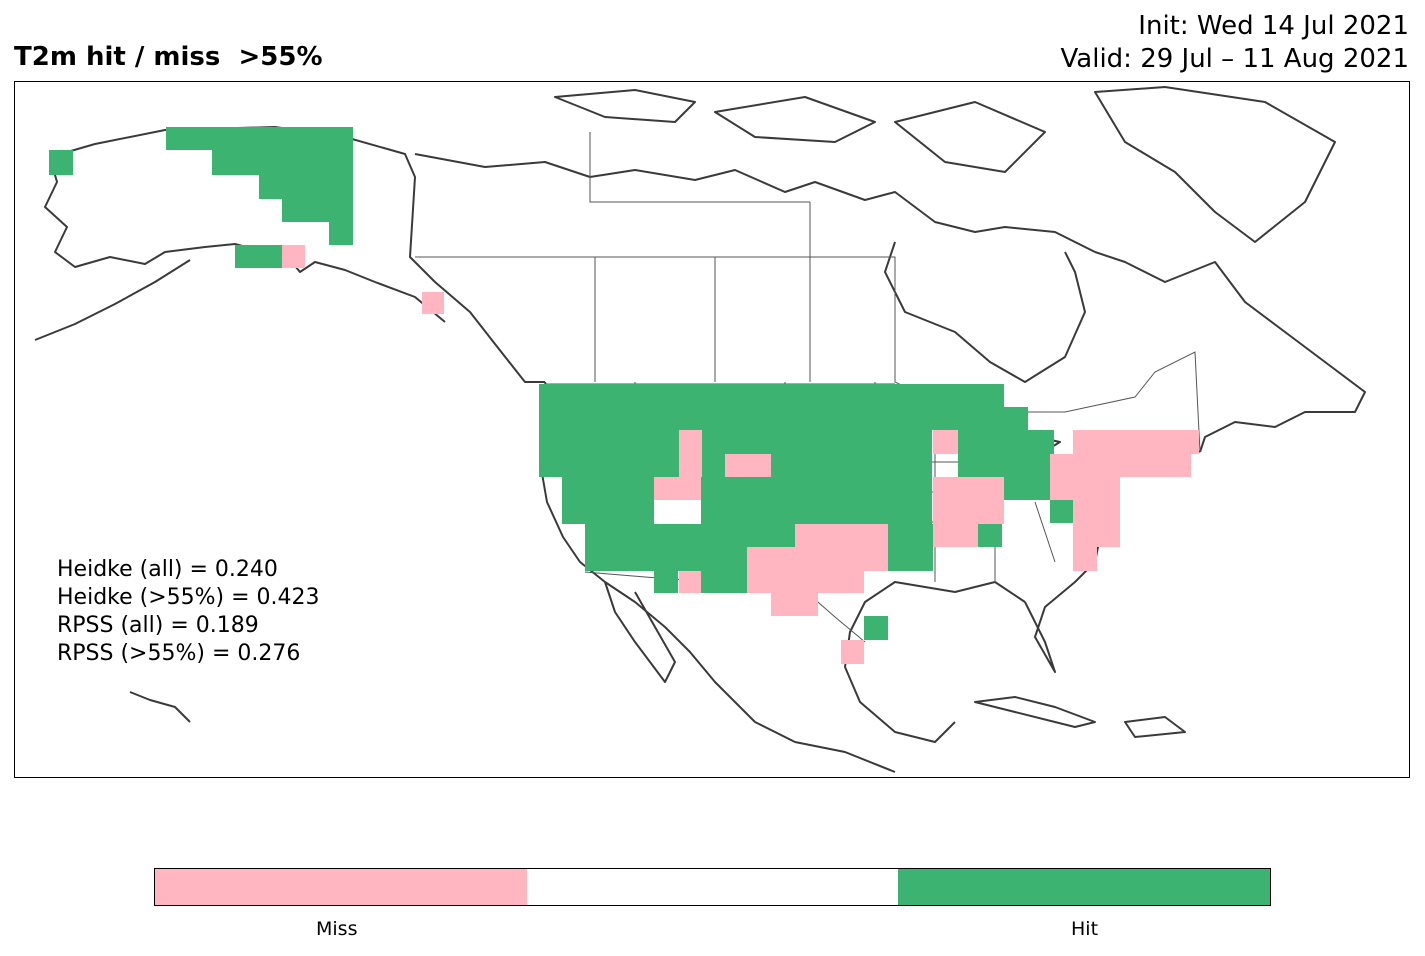  I want to click on aleutians, so click(112, 300).